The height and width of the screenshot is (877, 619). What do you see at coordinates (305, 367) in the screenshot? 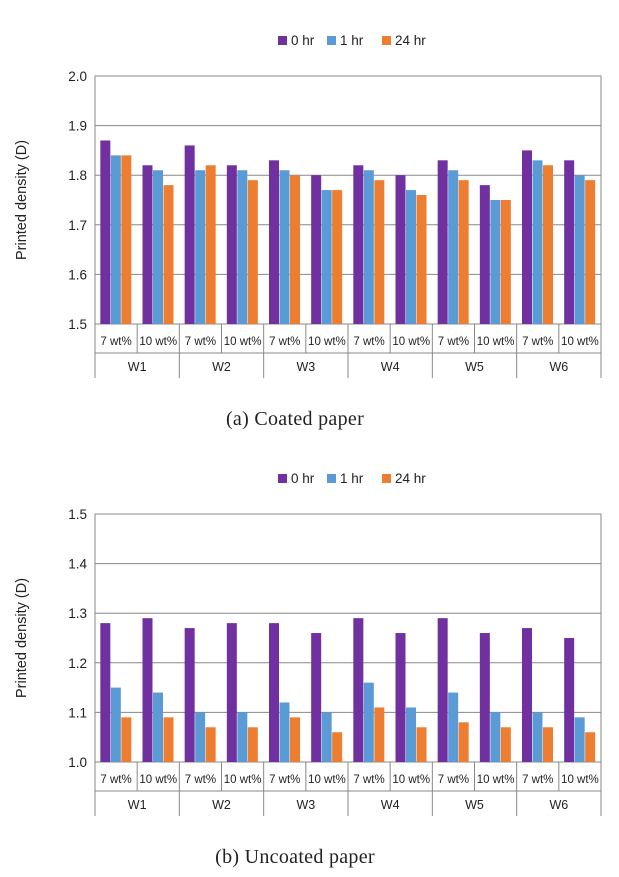
I see `chart0-group-label: W3` at bounding box center [305, 367].